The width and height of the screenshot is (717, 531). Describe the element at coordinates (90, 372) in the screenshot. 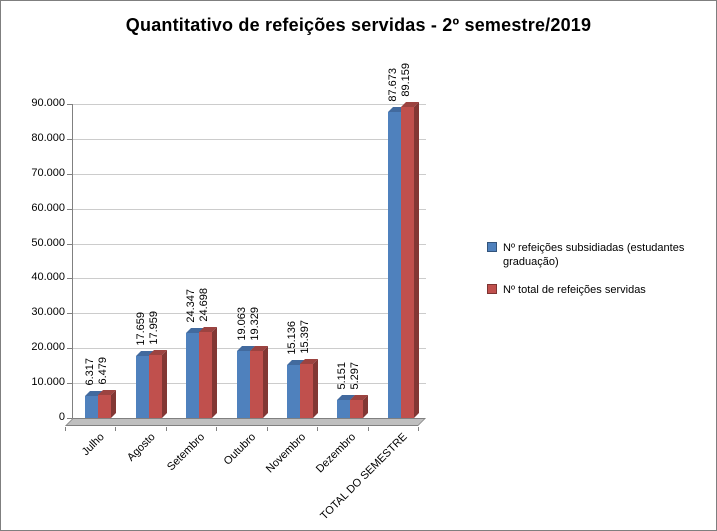

I see `bar-value-label: 6.317` at that location.